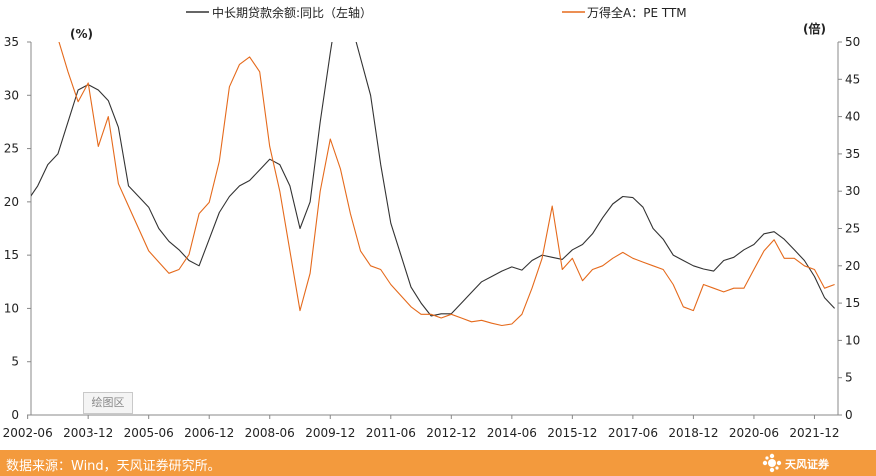 This screenshot has height=476, width=876. Describe the element at coordinates (88, 433) in the screenshot. I see `x-tick-label: 2003-12` at that location.